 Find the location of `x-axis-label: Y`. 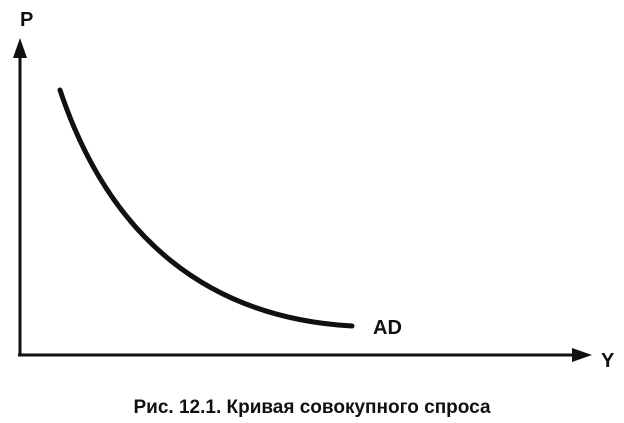

x-axis-label: Y is located at coordinates (608, 361).